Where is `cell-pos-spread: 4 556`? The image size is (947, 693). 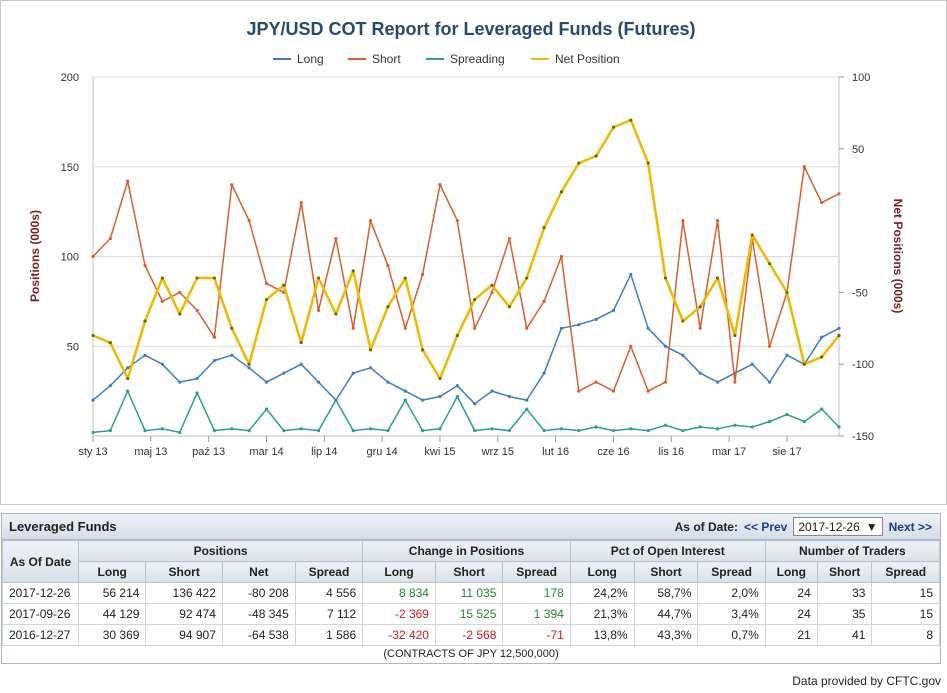 cell-pos-spread: 4 556 is located at coordinates (329, 593).